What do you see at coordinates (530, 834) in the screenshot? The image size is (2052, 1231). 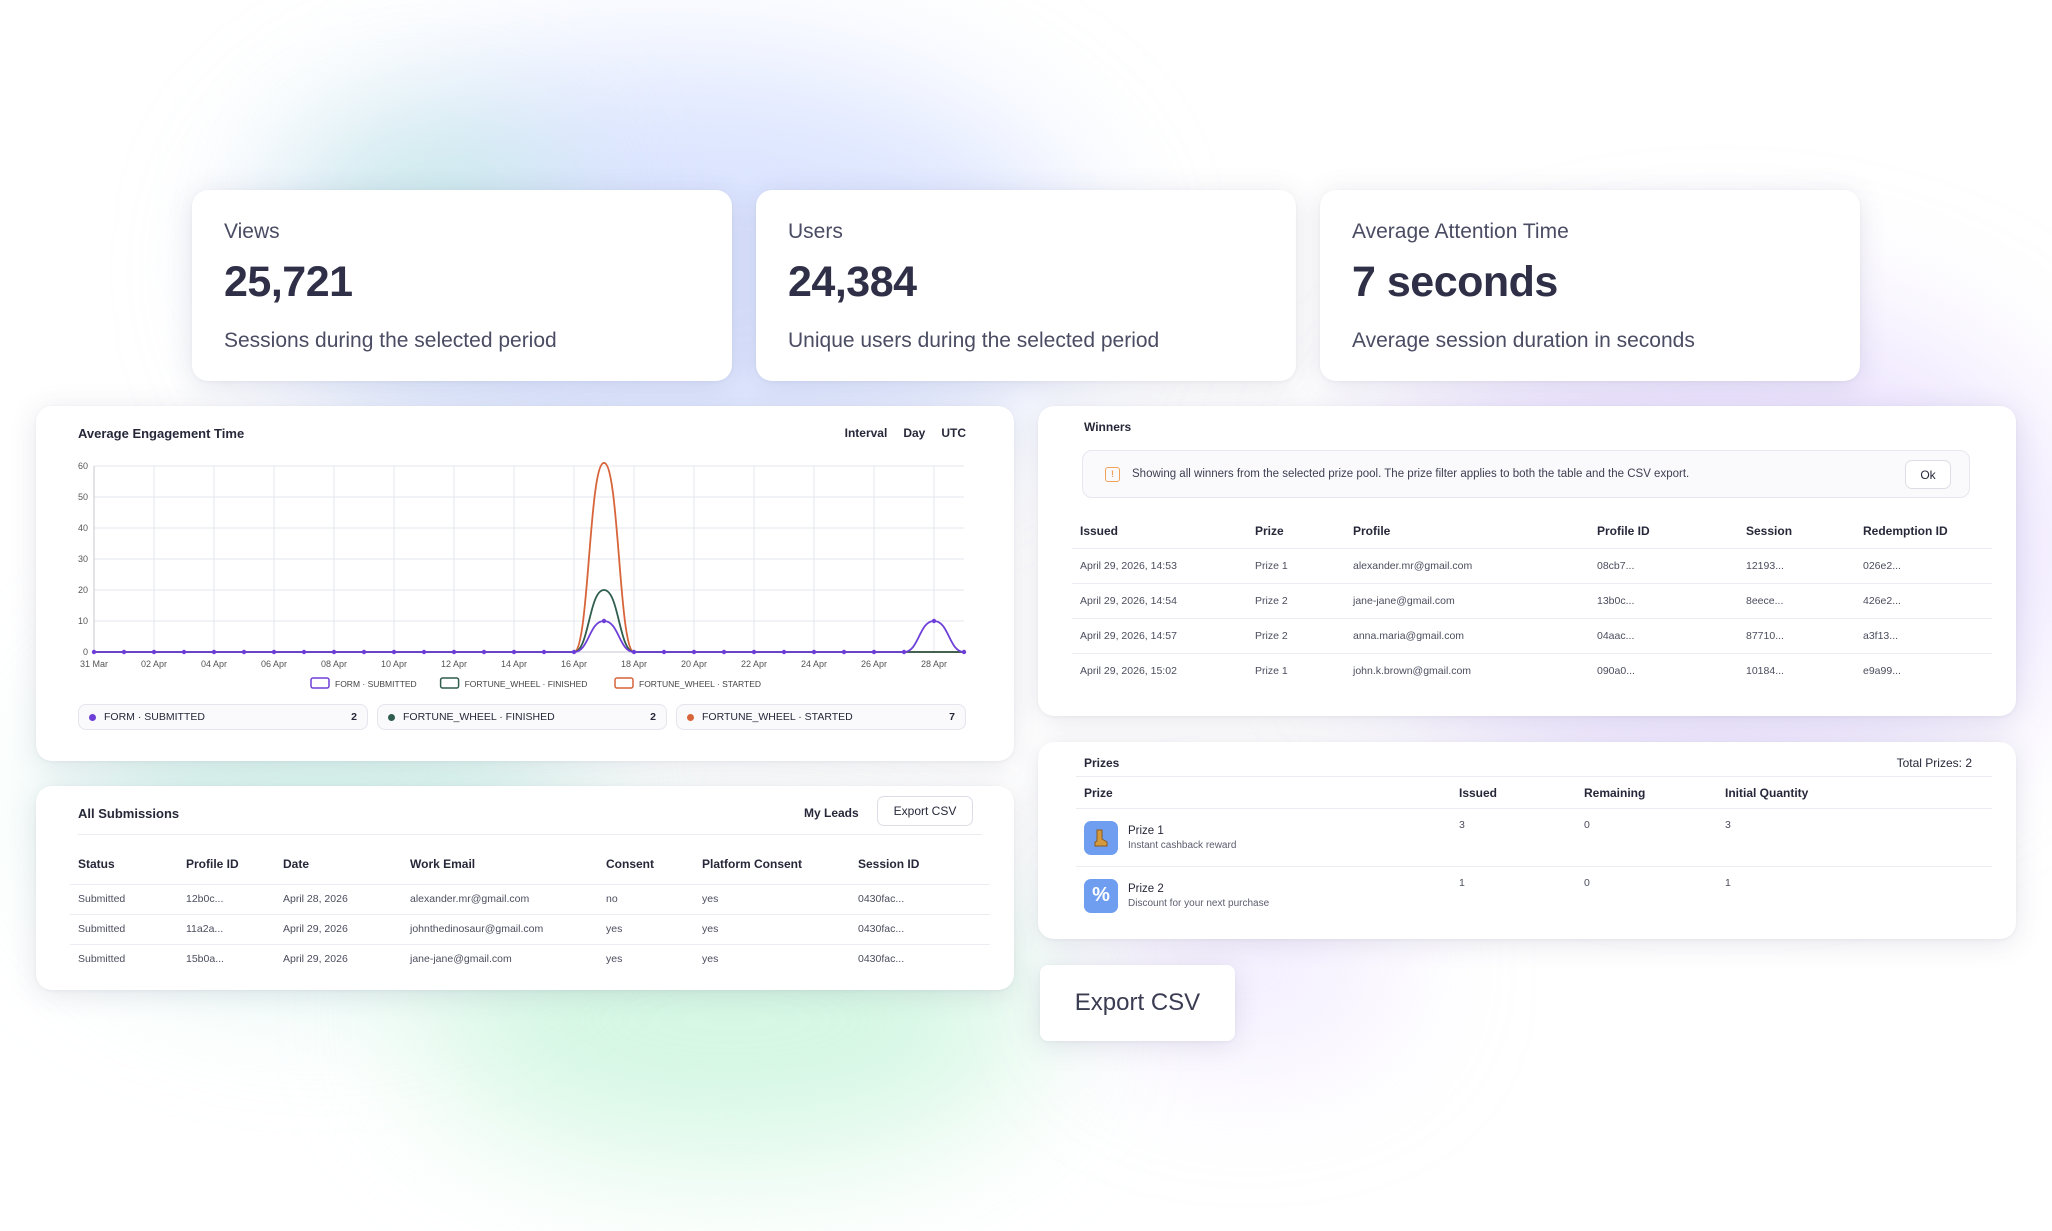 I see `divider` at bounding box center [530, 834].